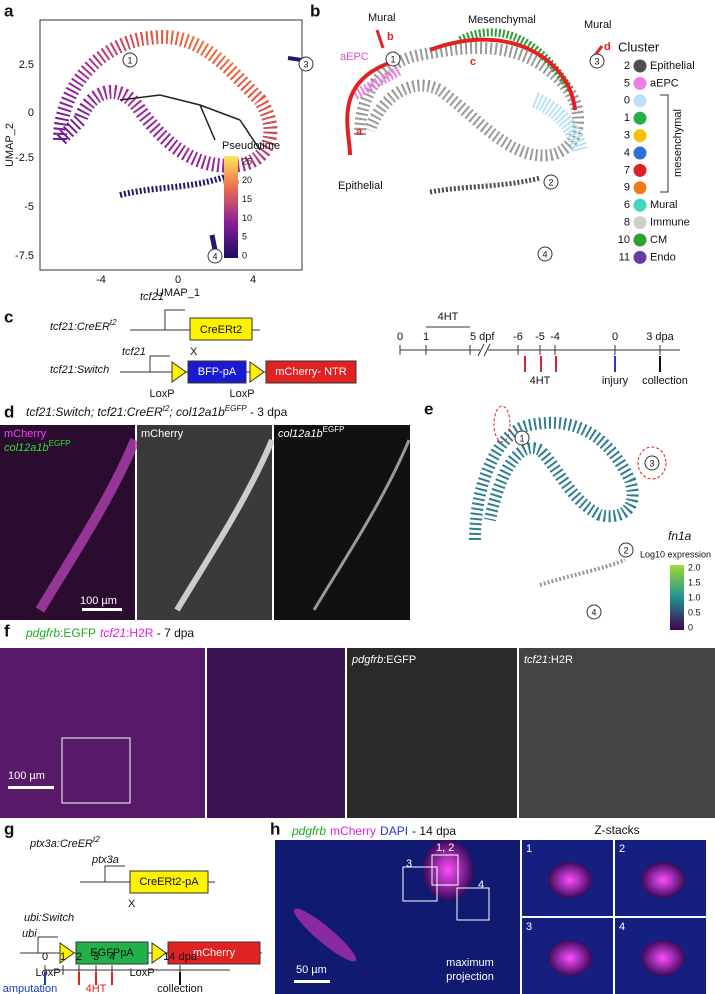  What do you see at coordinates (359, 132) in the screenshot?
I see `arrow-label: a` at bounding box center [359, 132].